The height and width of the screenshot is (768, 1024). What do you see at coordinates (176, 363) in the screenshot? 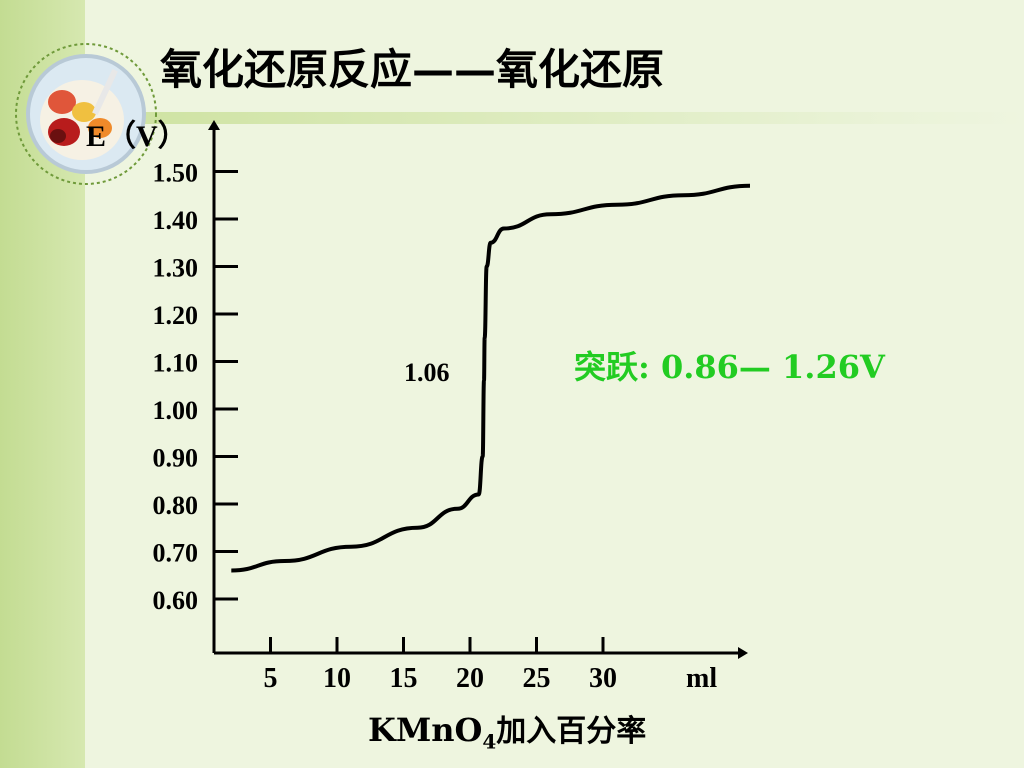
I see `y-tick-label: 1.10` at bounding box center [176, 363].